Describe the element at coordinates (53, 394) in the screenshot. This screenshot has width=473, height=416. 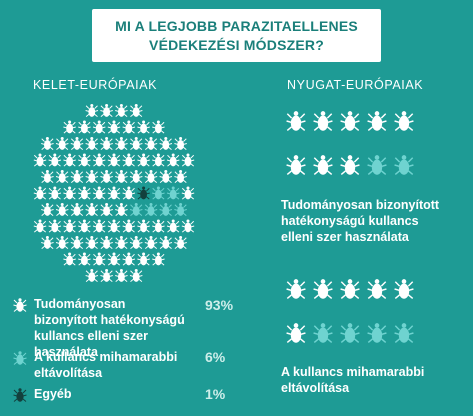
I see `legend-label: Egyéb` at that location.